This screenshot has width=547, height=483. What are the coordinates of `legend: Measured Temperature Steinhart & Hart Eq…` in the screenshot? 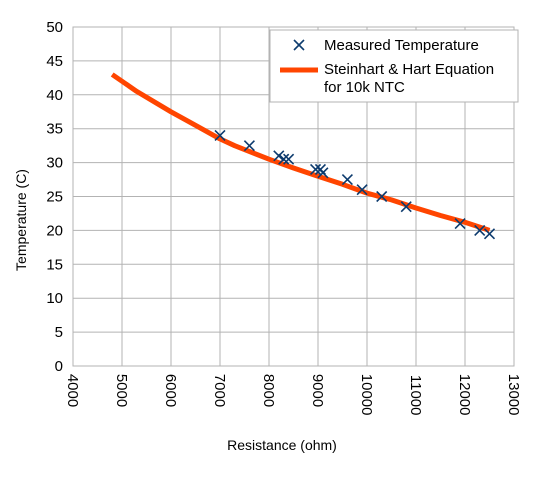 It's located at (394, 66).